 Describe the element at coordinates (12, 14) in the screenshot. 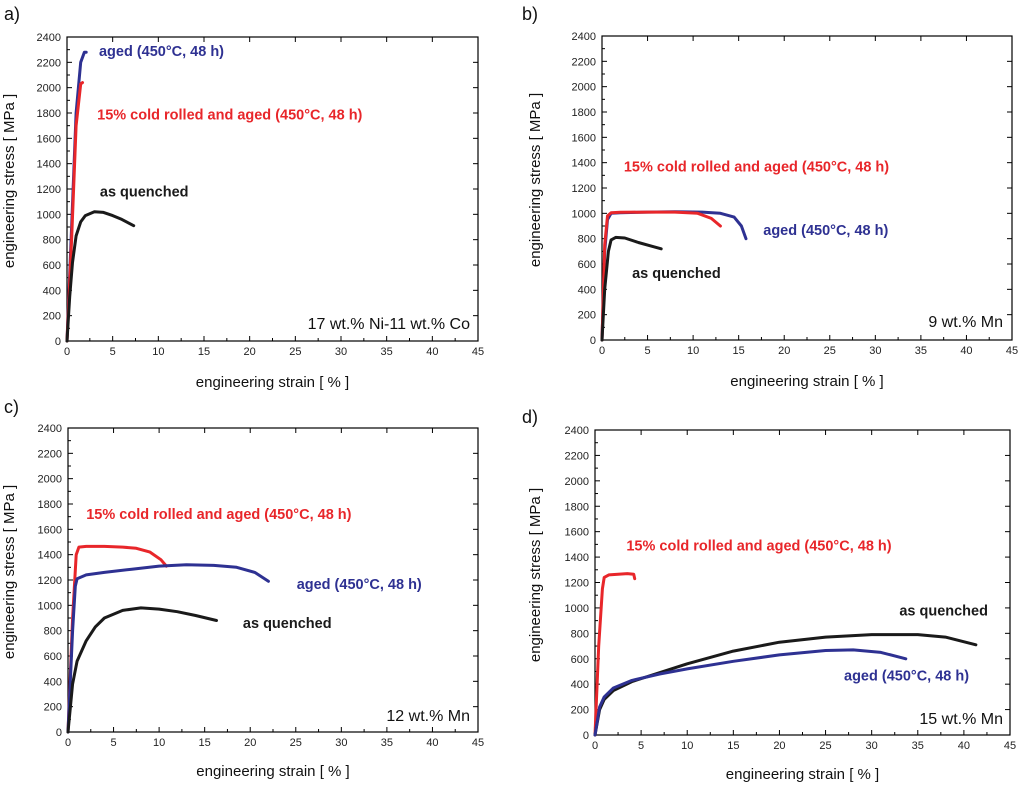

I see `panel-letter: a)` at that location.